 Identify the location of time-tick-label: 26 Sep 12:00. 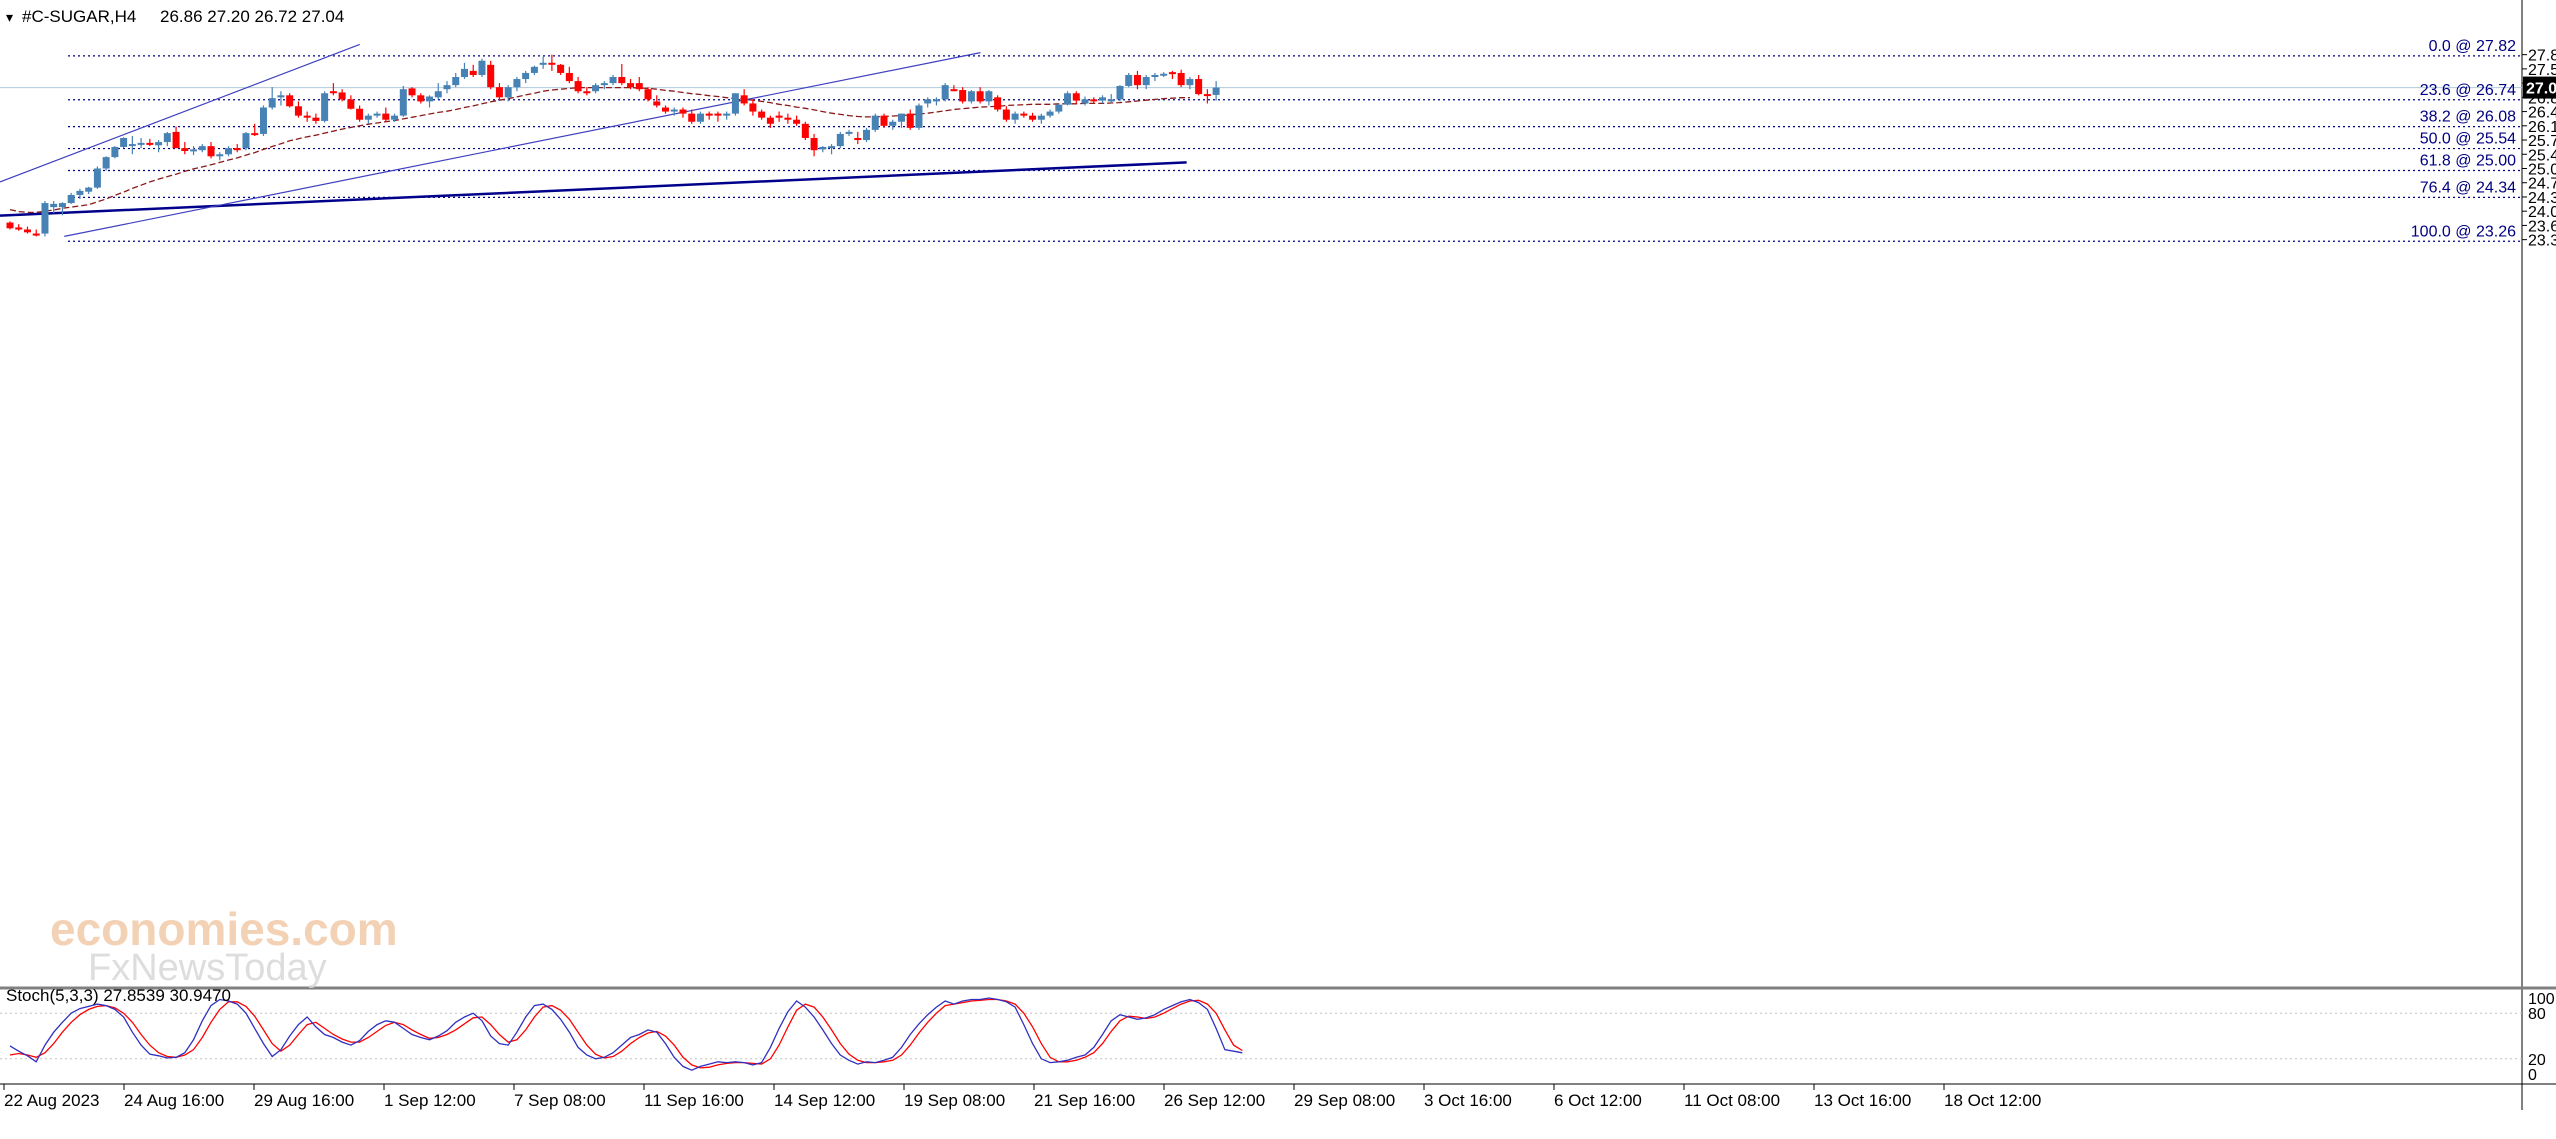
(1214, 1100).